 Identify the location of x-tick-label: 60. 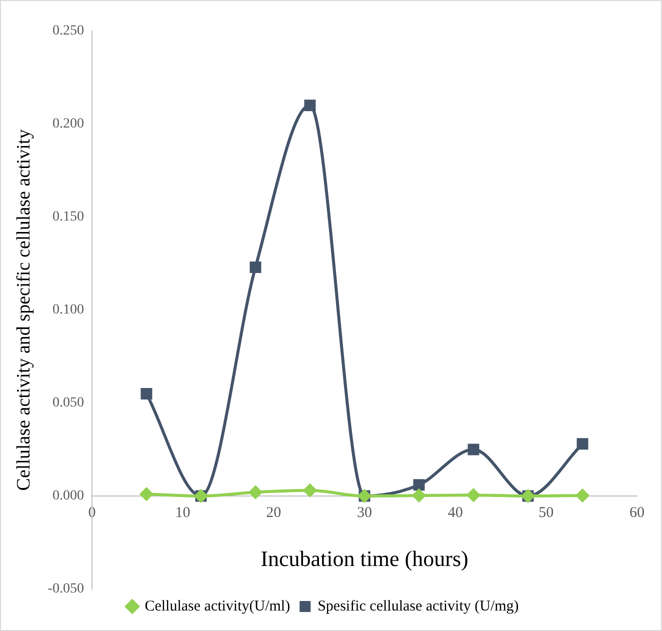
(637, 512).